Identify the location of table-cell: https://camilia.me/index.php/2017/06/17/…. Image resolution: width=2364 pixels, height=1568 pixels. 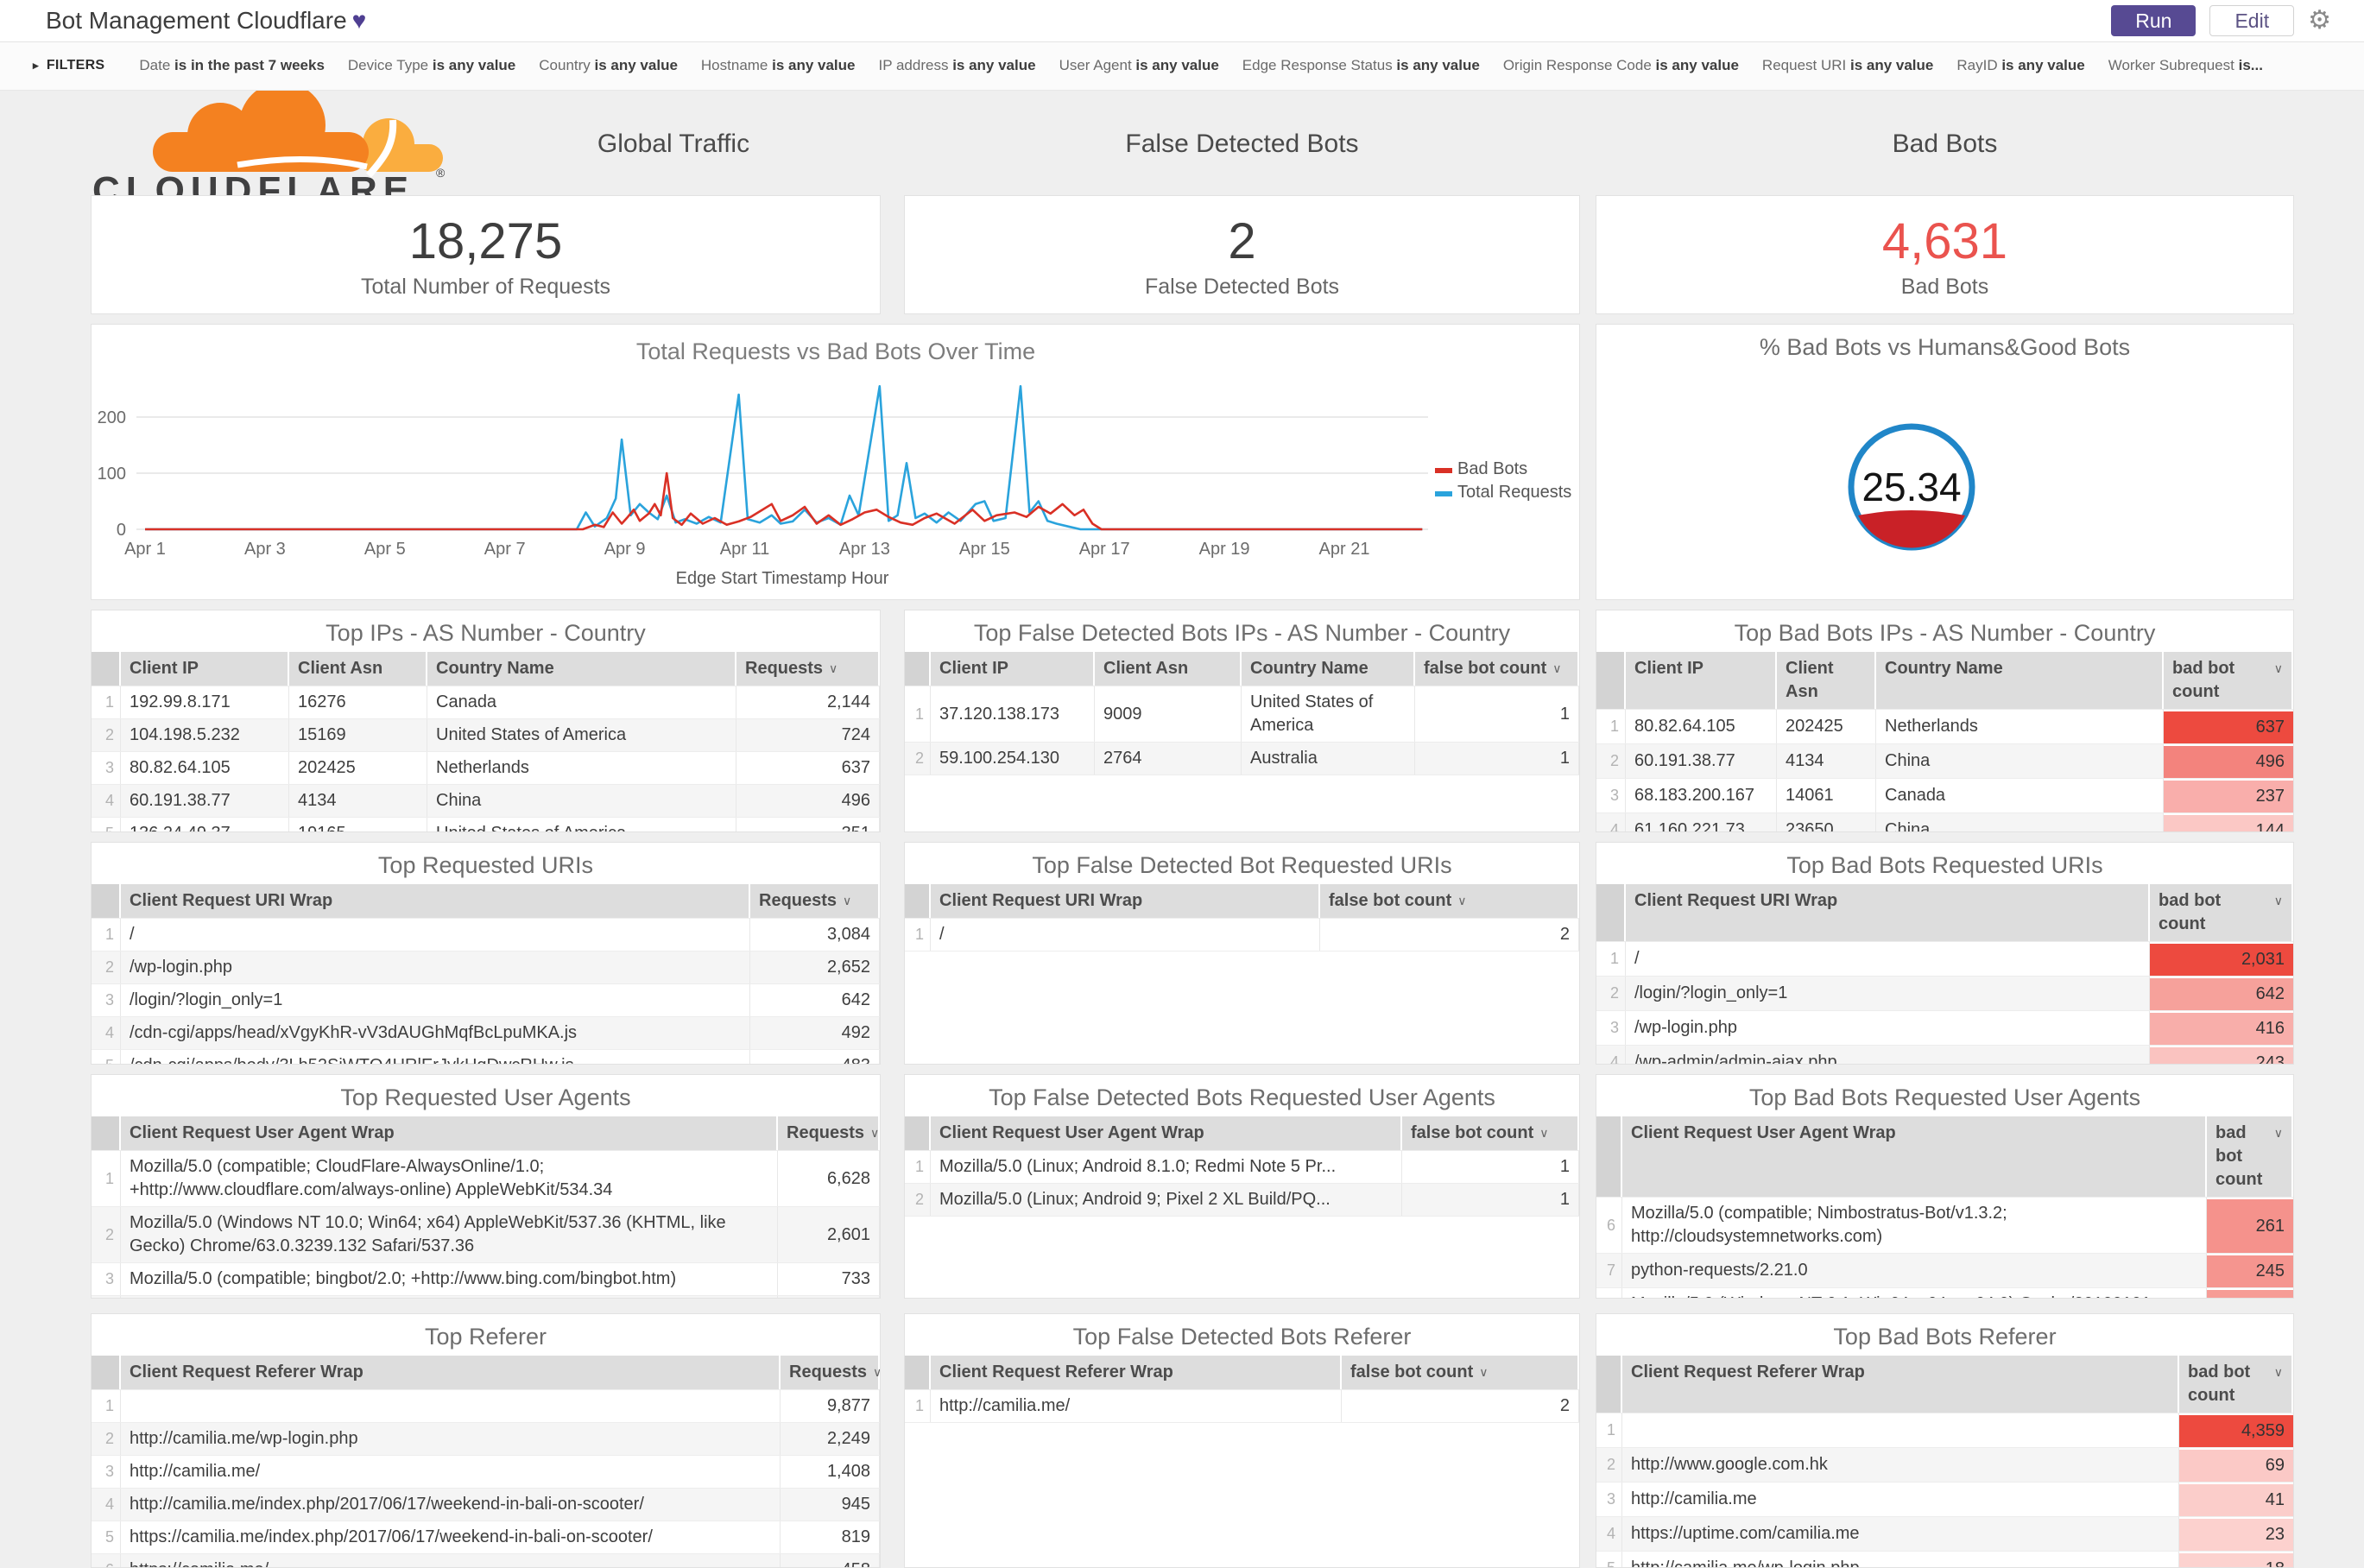
(451, 1537).